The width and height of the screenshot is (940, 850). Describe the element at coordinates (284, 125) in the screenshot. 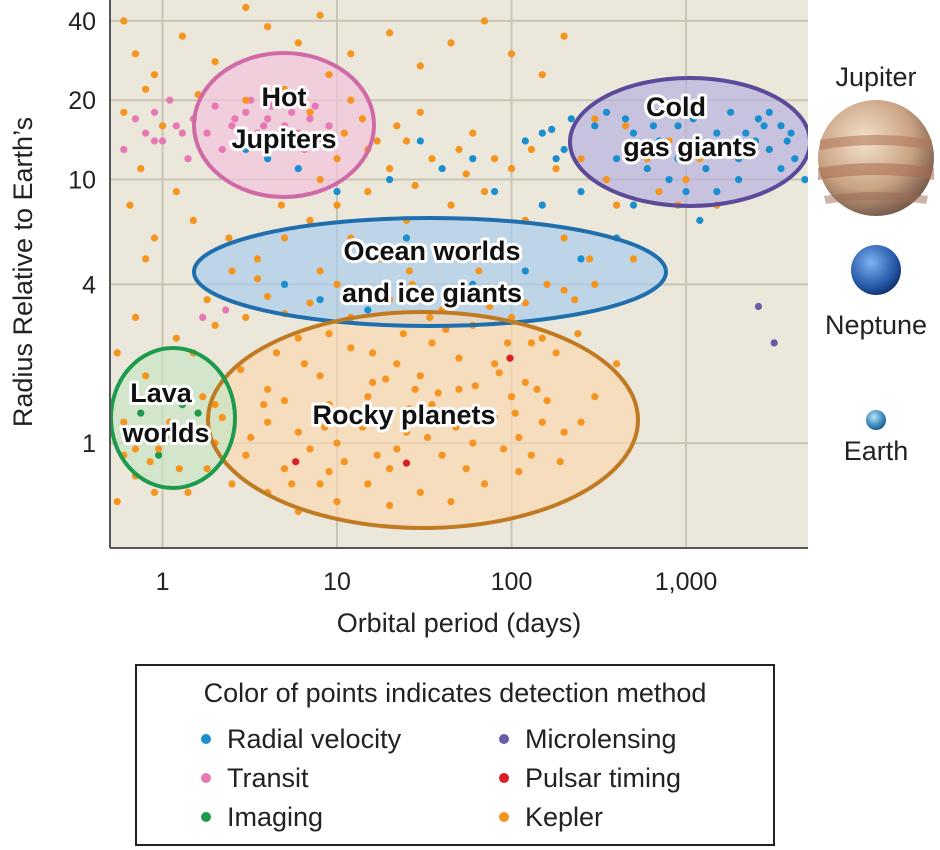

I see `region-outline-hot-jupiters` at that location.